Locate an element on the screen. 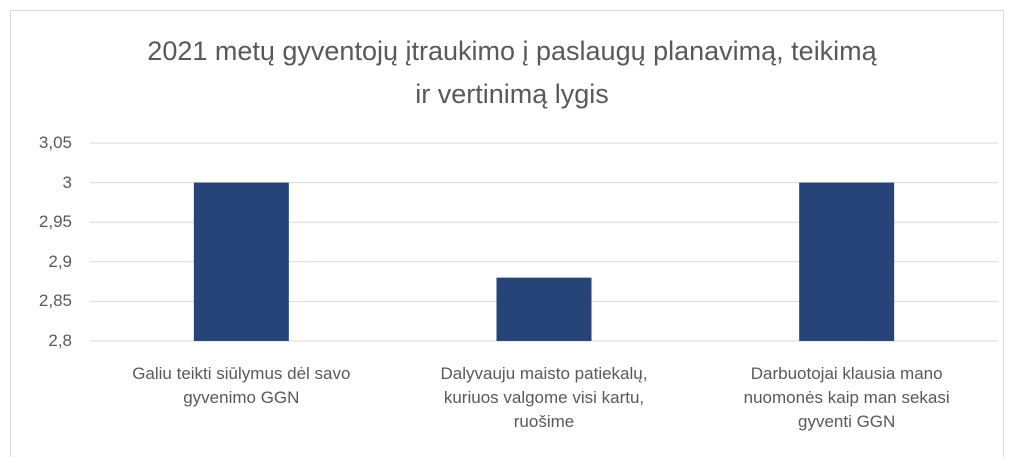 Image resolution: width=1014 pixels, height=457 pixels. y-tick-label: 2,85 is located at coordinates (55, 301).